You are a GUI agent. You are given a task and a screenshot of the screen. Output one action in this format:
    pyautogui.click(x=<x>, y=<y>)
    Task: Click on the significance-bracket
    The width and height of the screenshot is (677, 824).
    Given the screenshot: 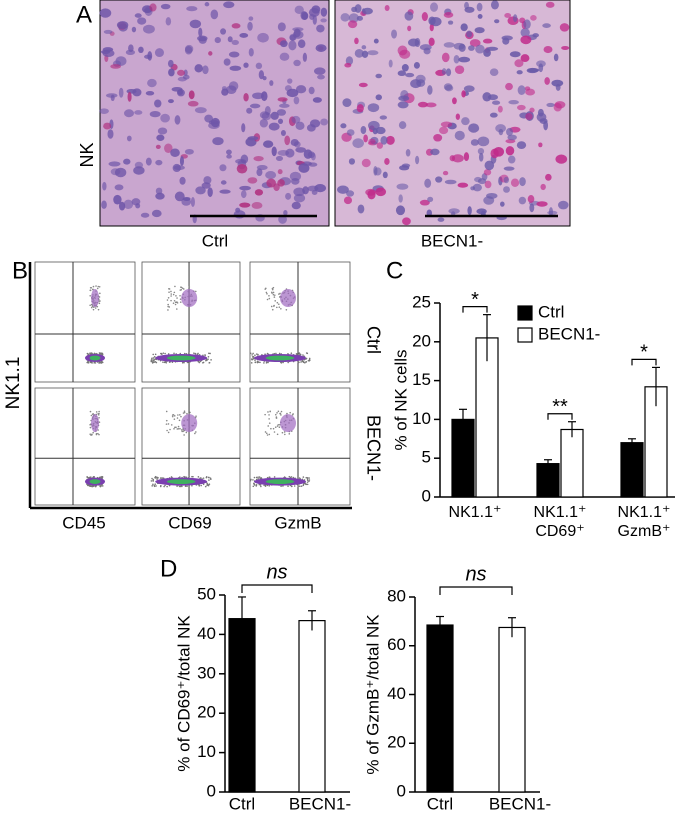 What is the action you would take?
    pyautogui.click(x=476, y=590)
    